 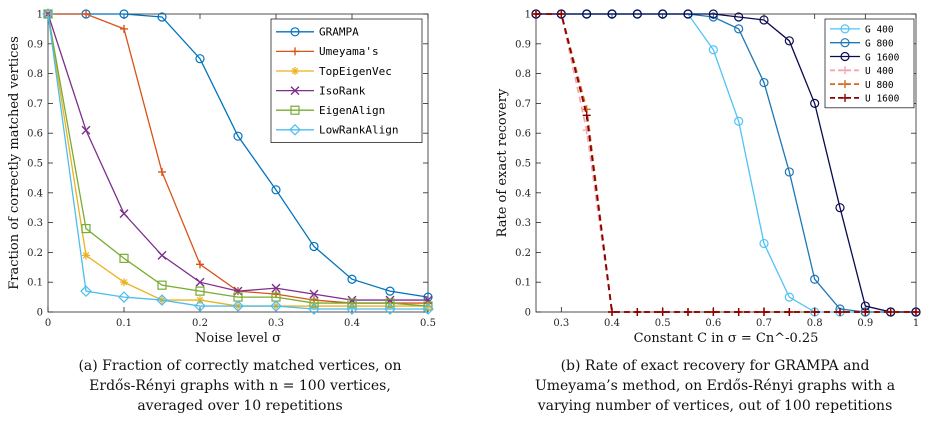 What do you see at coordinates (238, 338) in the screenshot?
I see `x-axis-label: Noise level σ` at bounding box center [238, 338].